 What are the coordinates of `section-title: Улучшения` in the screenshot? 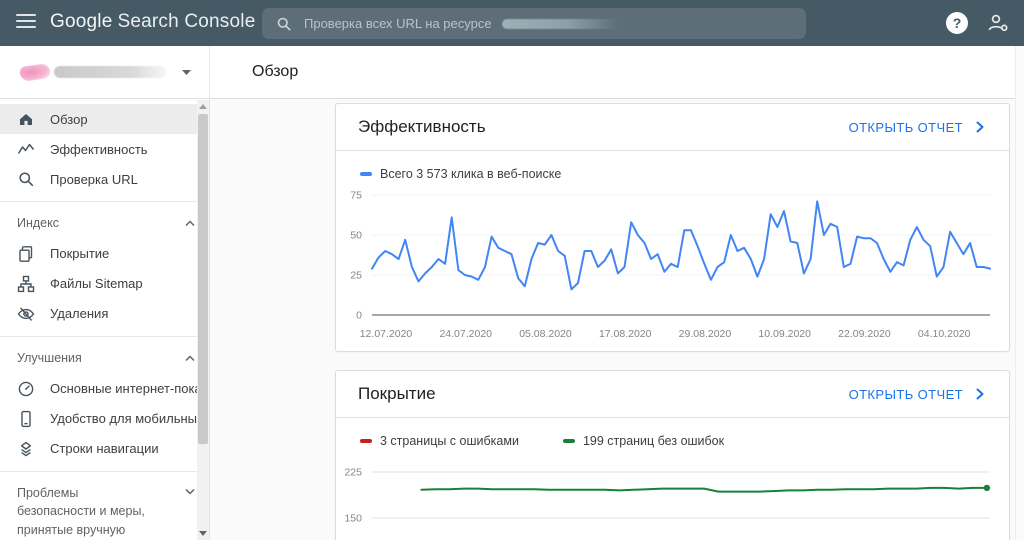 It's located at (49, 357).